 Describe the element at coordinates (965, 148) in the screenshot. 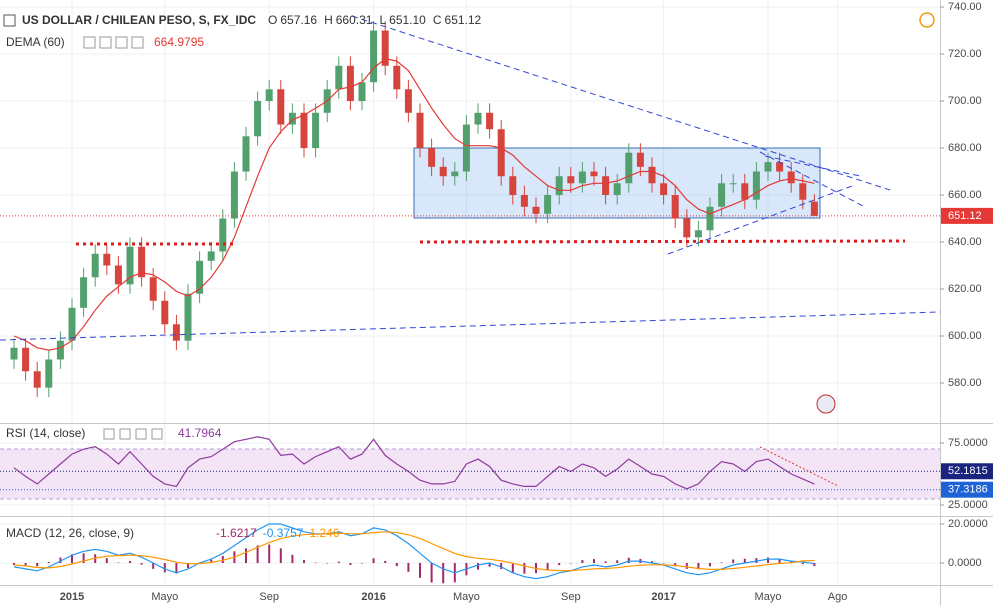

I see `y-tick-label: 680.00` at that location.